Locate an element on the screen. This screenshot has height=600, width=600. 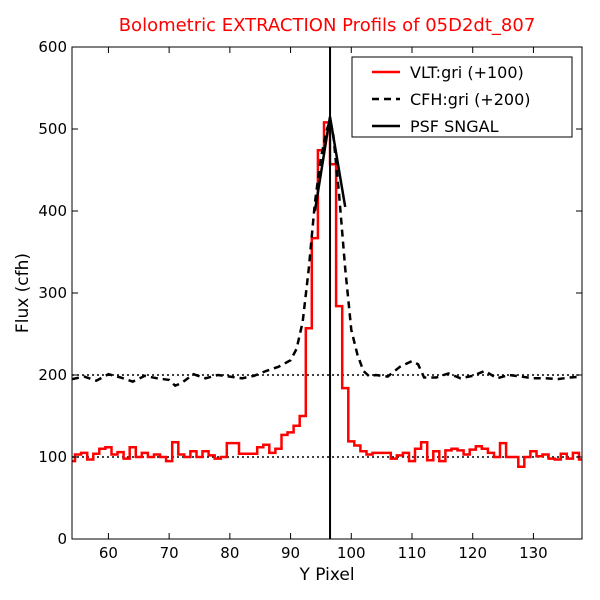
x-tick-label-90: 90 is located at coordinates (290, 553).